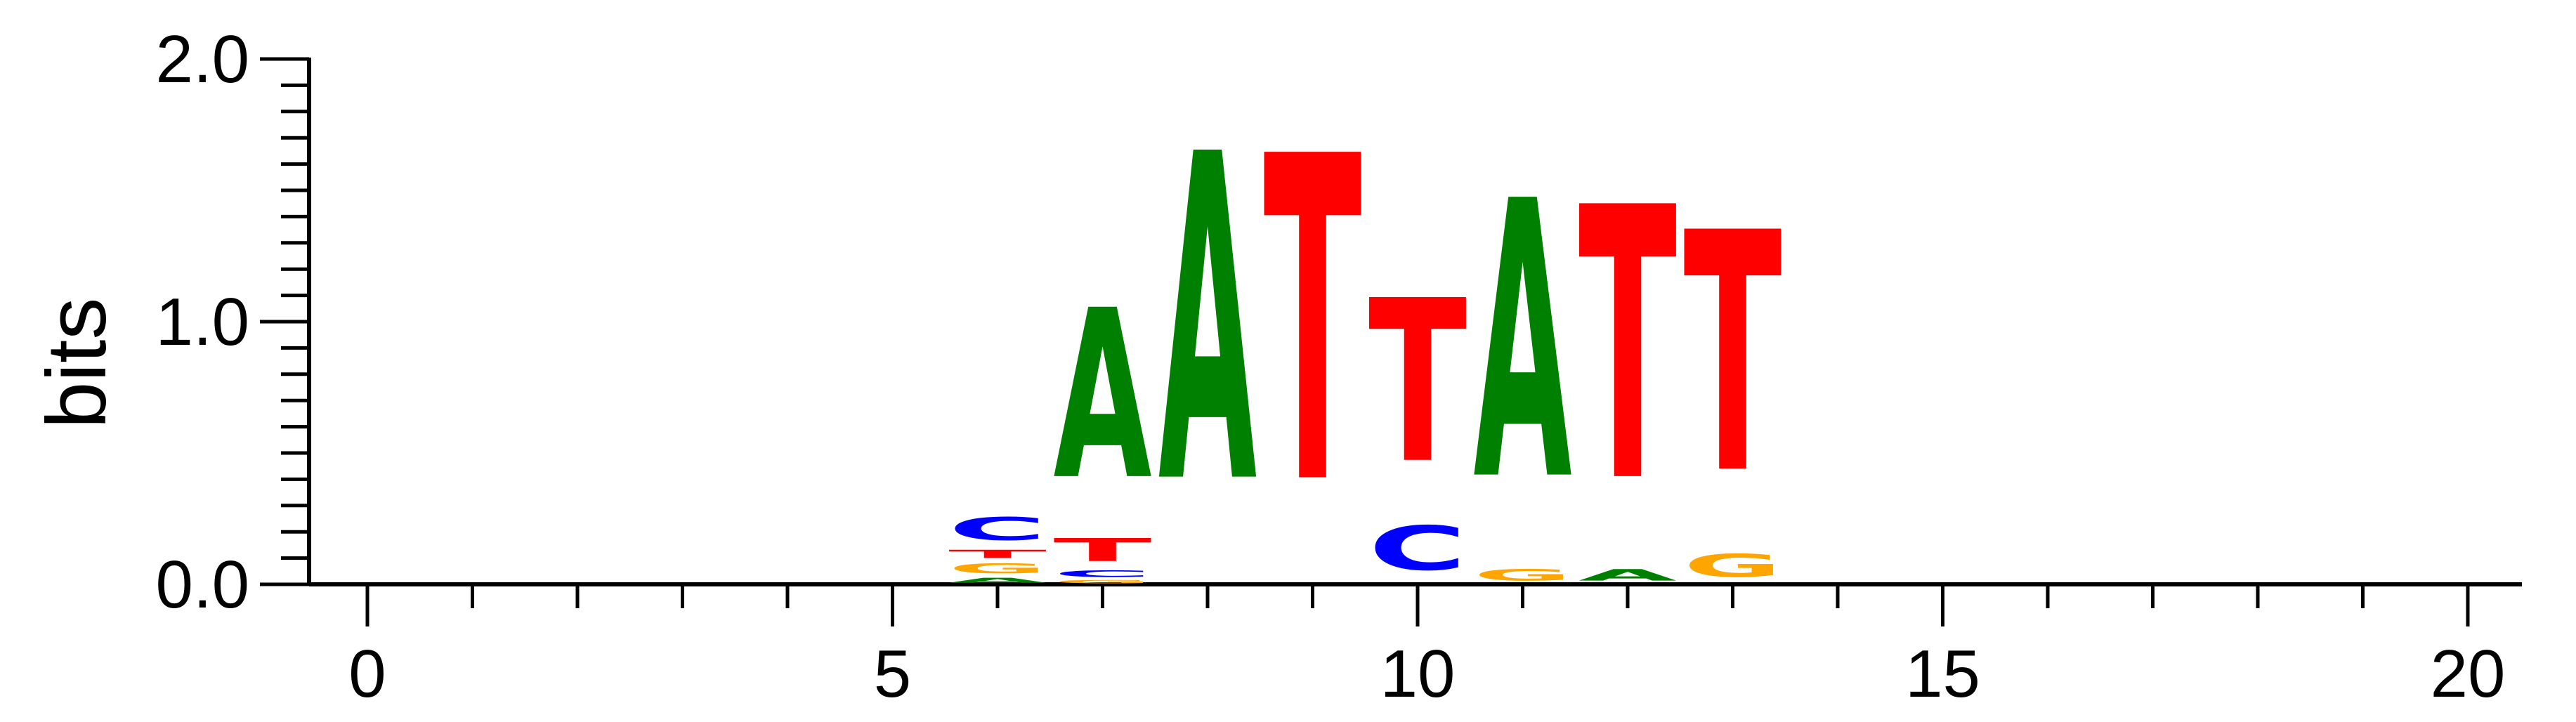  I want to click on x-tick-label: 15, so click(1942, 673).